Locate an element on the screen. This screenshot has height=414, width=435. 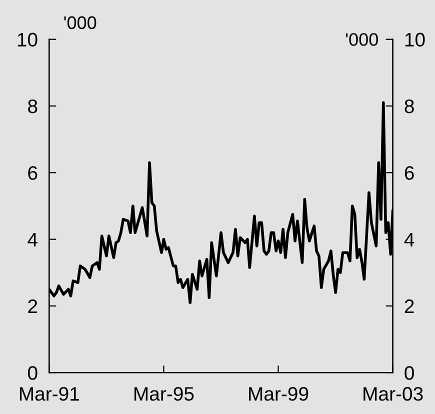
y-tick-label: 8 is located at coordinates (33, 106).